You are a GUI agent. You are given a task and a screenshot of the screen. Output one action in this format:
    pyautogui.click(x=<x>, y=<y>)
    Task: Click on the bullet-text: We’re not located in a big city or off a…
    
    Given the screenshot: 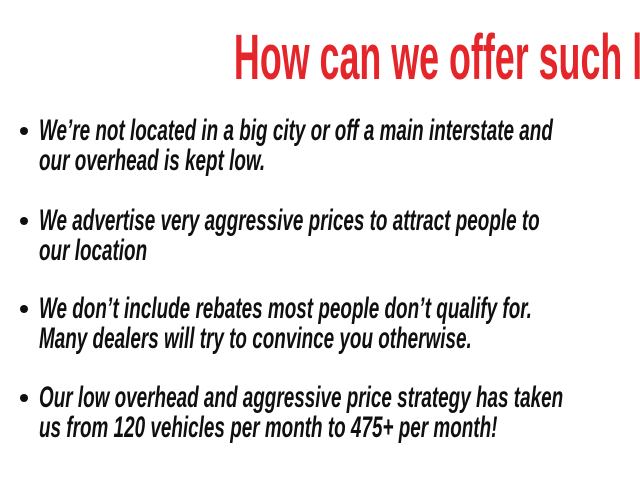 What is the action you would take?
    pyautogui.click(x=296, y=146)
    